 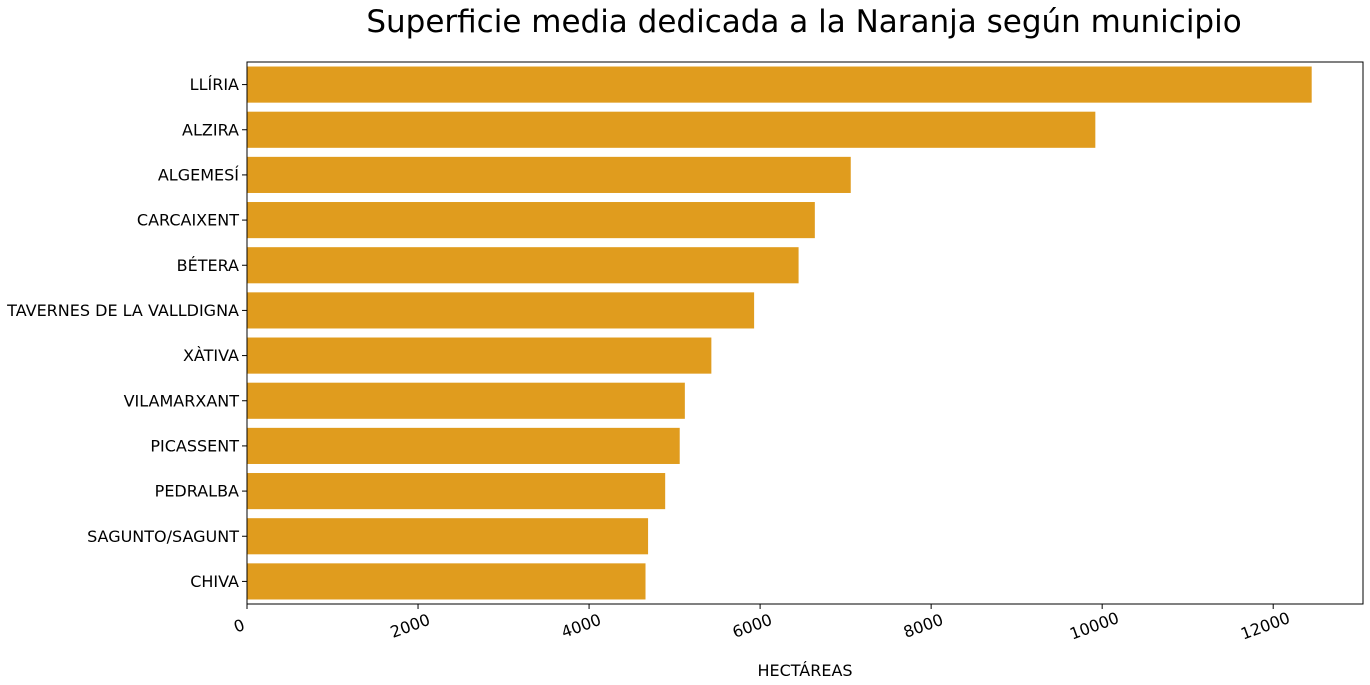 What do you see at coordinates (923, 626) in the screenshot?
I see `x-tick-label: 8000` at bounding box center [923, 626].